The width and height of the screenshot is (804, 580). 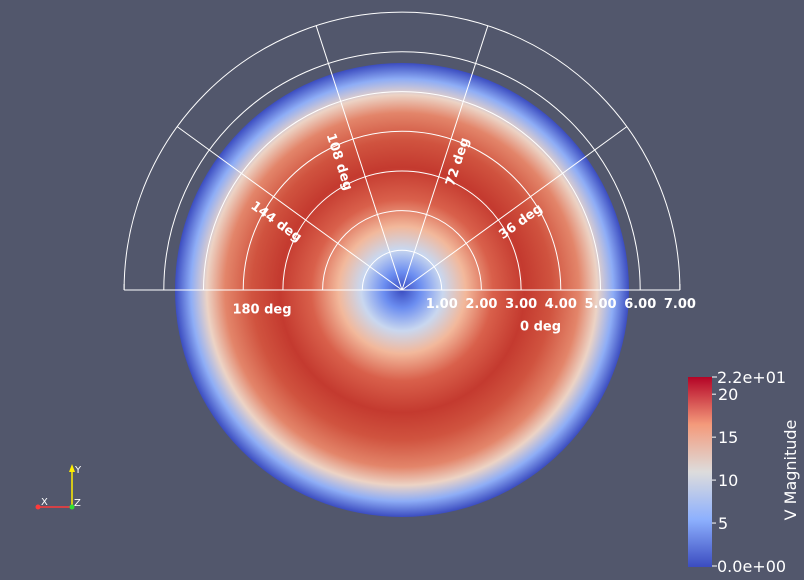 I want to click on radial-tick-label: 7.00, so click(x=680, y=304).